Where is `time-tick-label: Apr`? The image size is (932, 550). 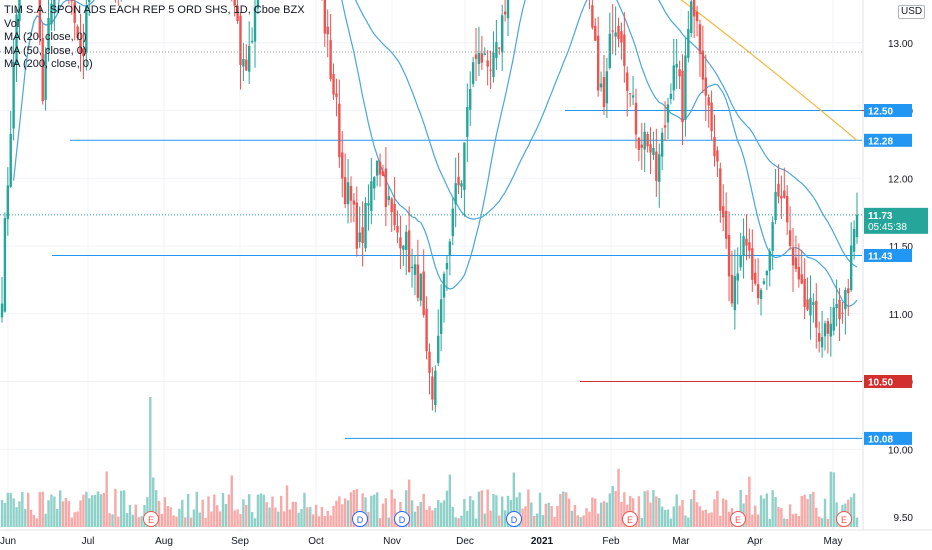 time-tick-label: Apr is located at coordinates (755, 541).